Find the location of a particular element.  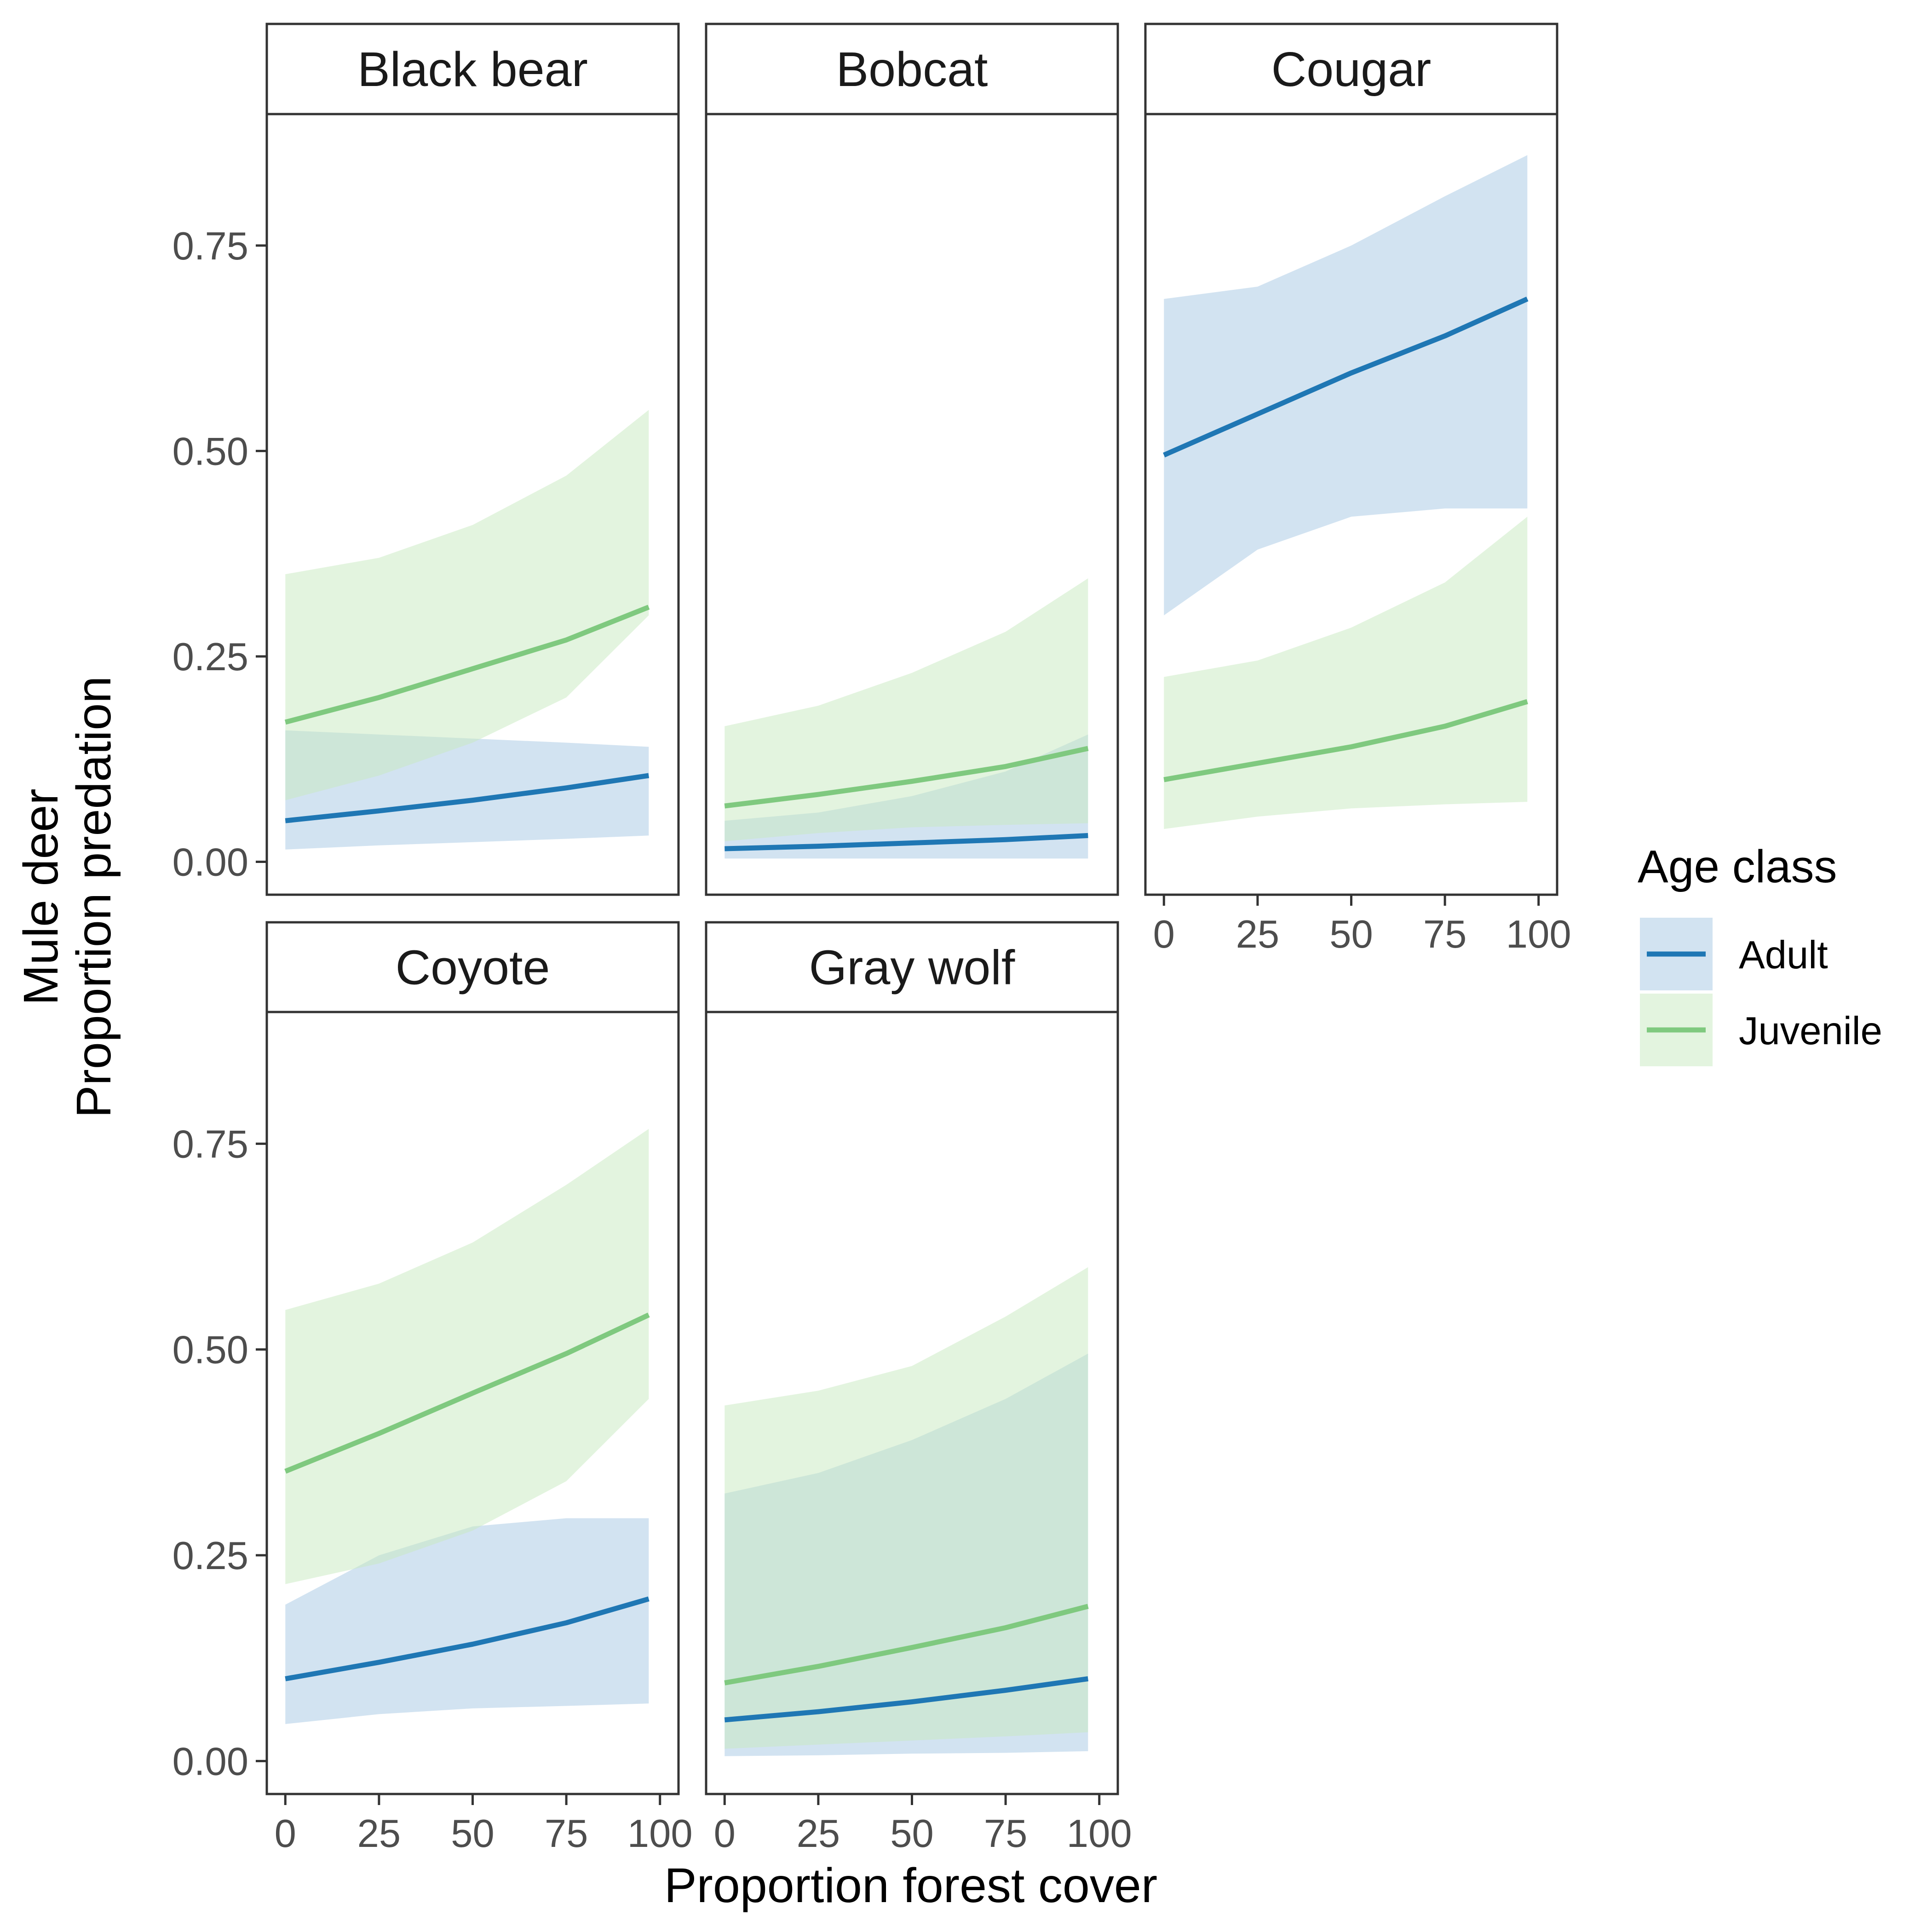

ribbon-black-bear-juvenile is located at coordinates (467, 605).